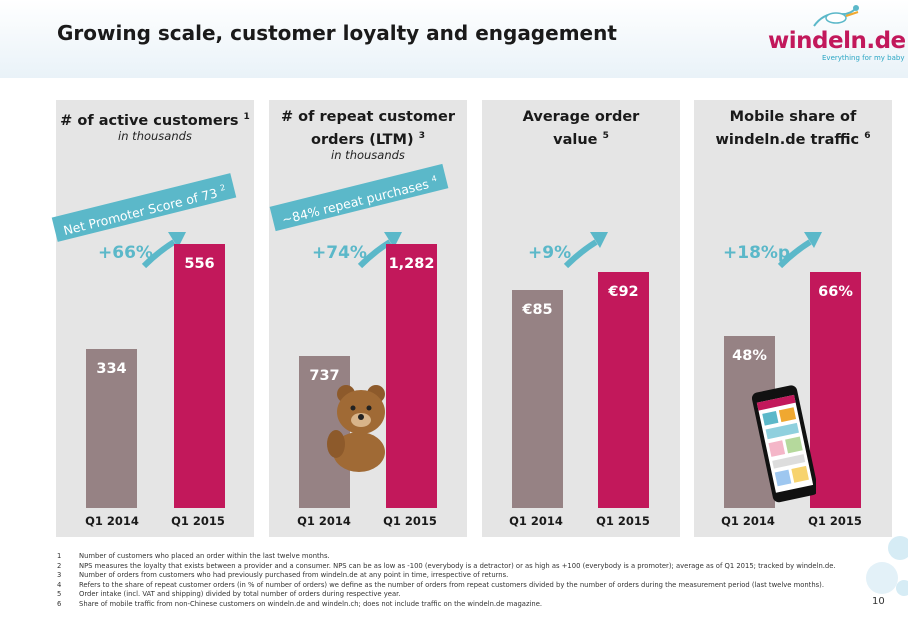 The image size is (908, 640). Describe the element at coordinates (835, 292) in the screenshot. I see `data-label: 66%` at that location.